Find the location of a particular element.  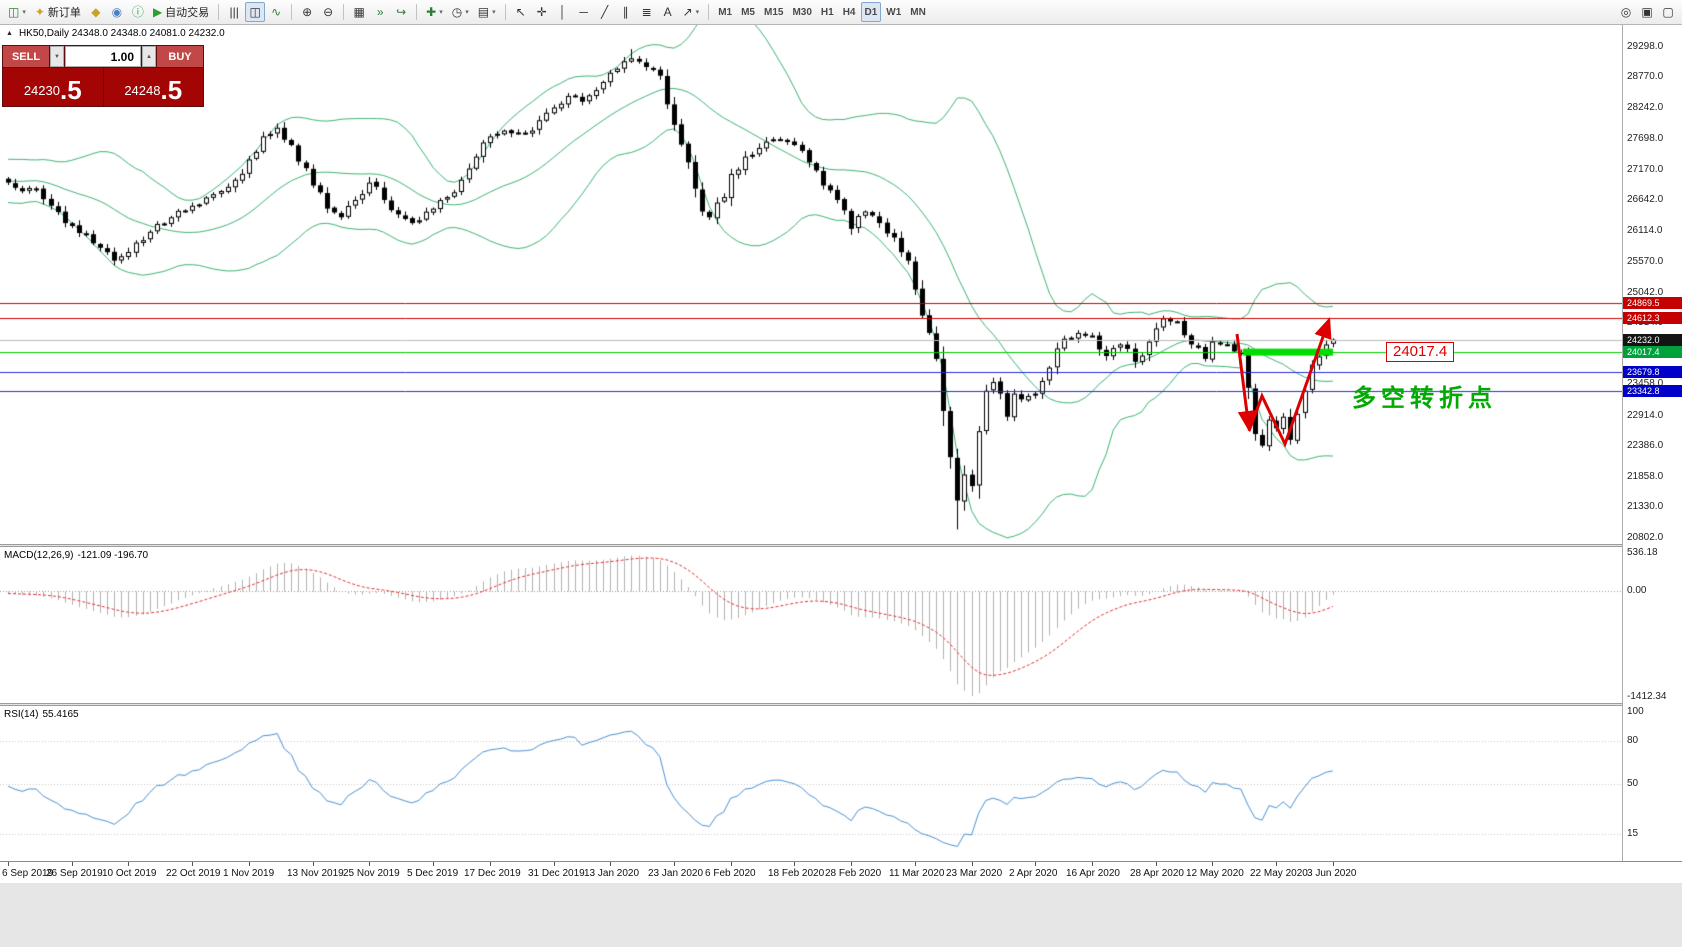

candlestick-chart-button: ◫ is located at coordinates (255, 12).